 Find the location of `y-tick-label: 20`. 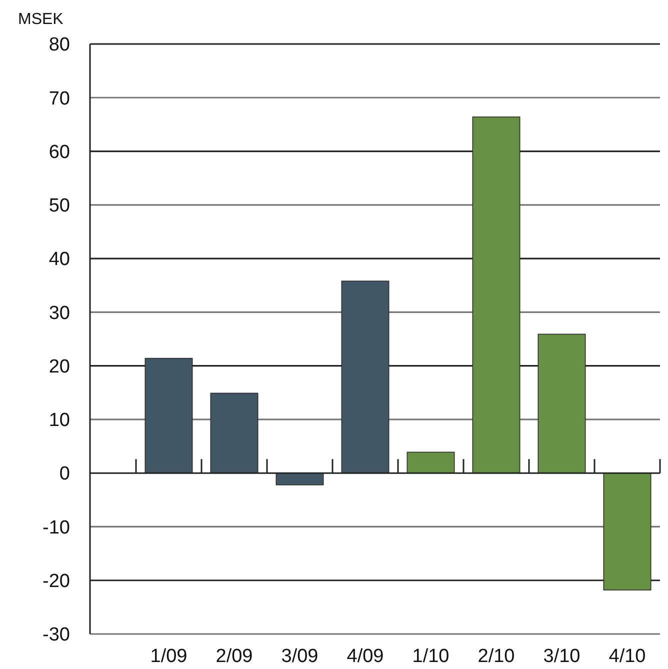

y-tick-label: 20 is located at coordinates (59, 367).